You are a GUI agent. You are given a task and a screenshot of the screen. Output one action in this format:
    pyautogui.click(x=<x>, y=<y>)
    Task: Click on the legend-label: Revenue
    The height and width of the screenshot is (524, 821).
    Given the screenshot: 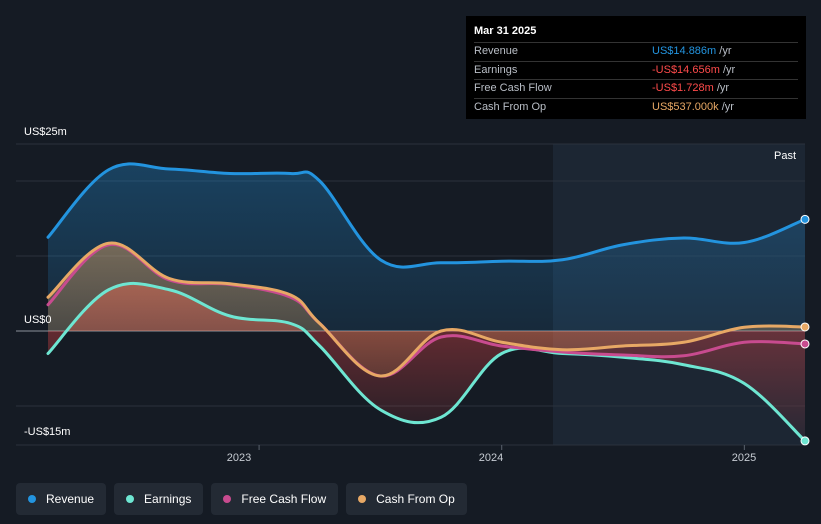 What is the action you would take?
    pyautogui.click(x=70, y=499)
    